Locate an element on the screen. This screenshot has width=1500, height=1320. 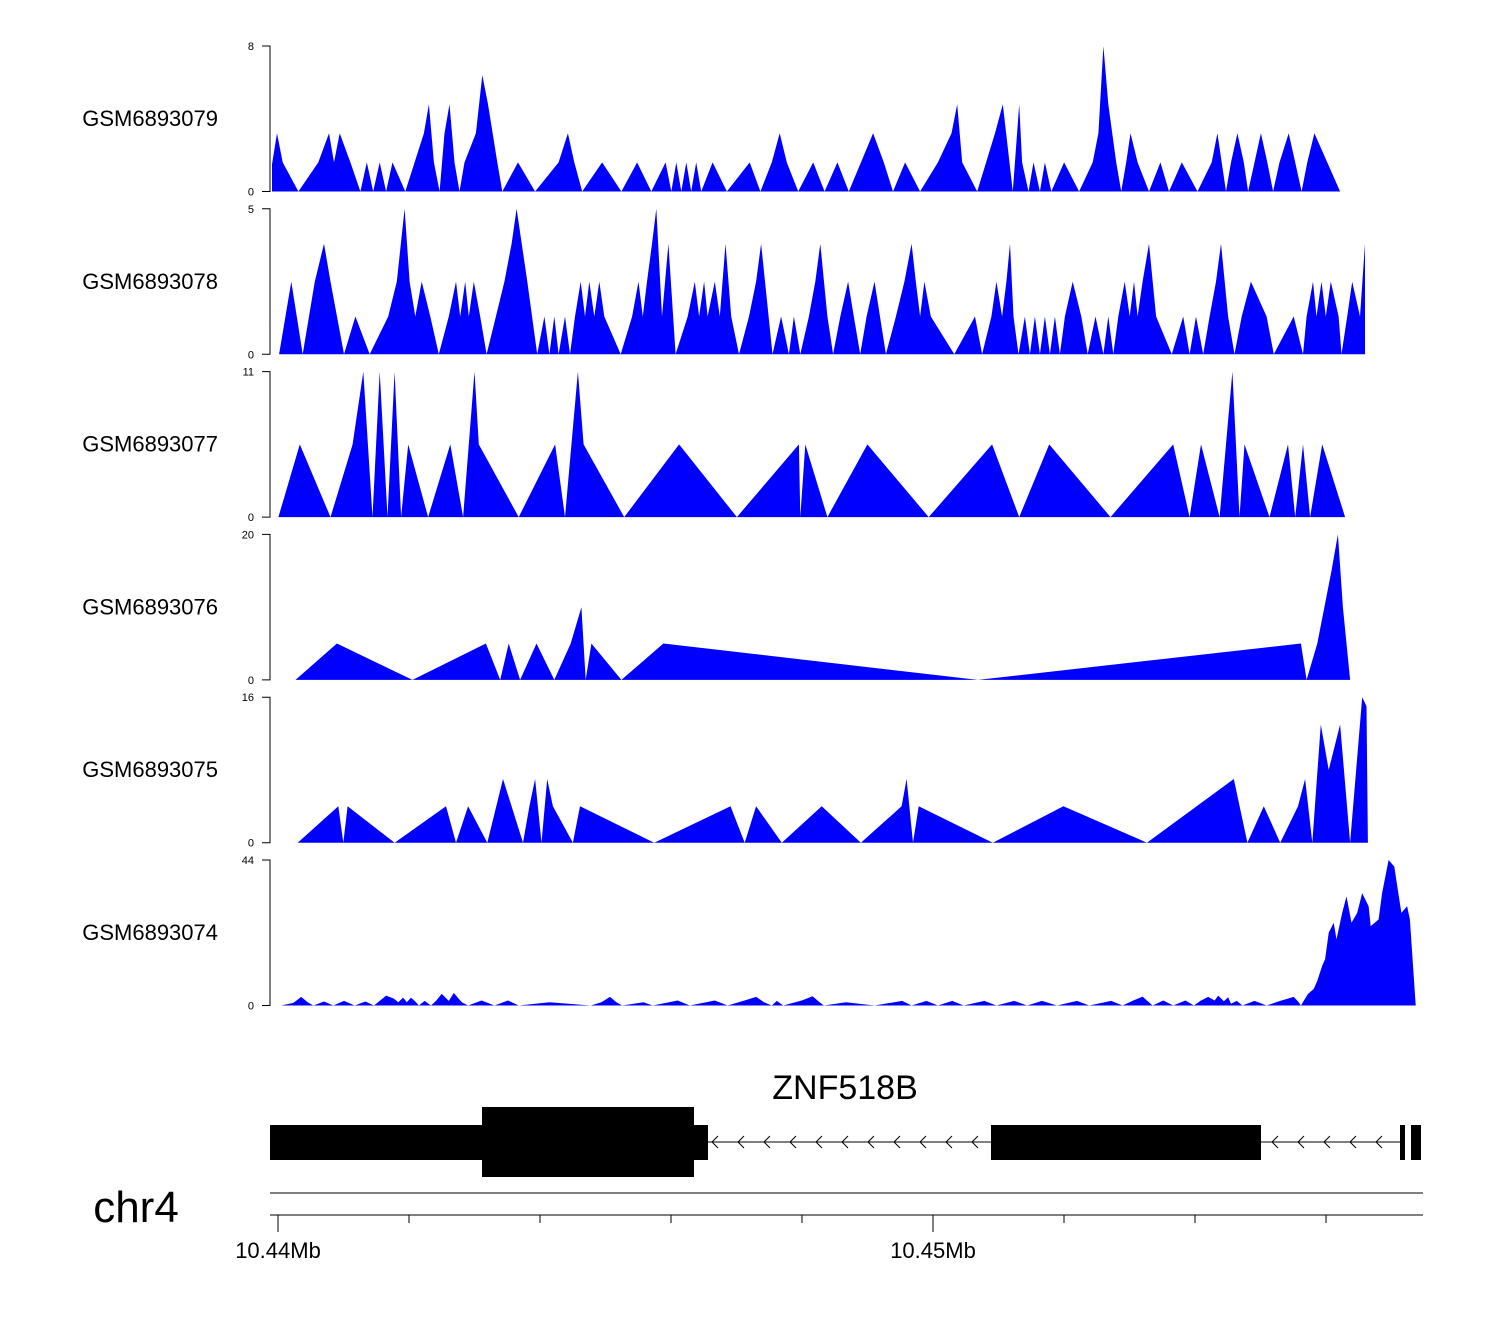
track-GSM6893077: GSM6893077 11 0 is located at coordinates (714, 445).